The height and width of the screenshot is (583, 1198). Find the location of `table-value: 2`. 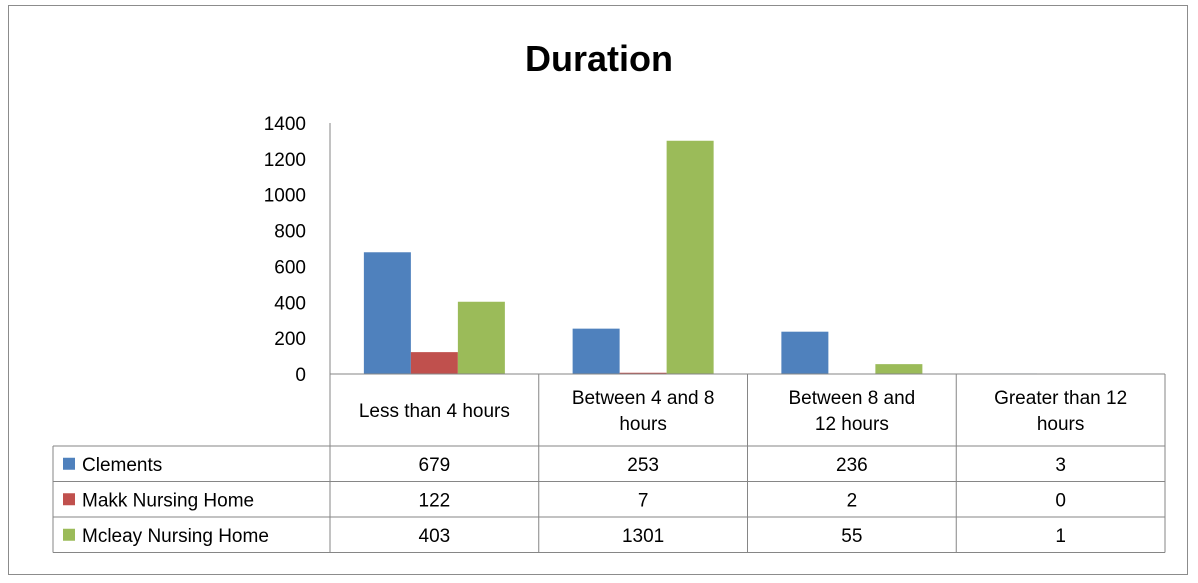

table-value: 2 is located at coordinates (852, 500).